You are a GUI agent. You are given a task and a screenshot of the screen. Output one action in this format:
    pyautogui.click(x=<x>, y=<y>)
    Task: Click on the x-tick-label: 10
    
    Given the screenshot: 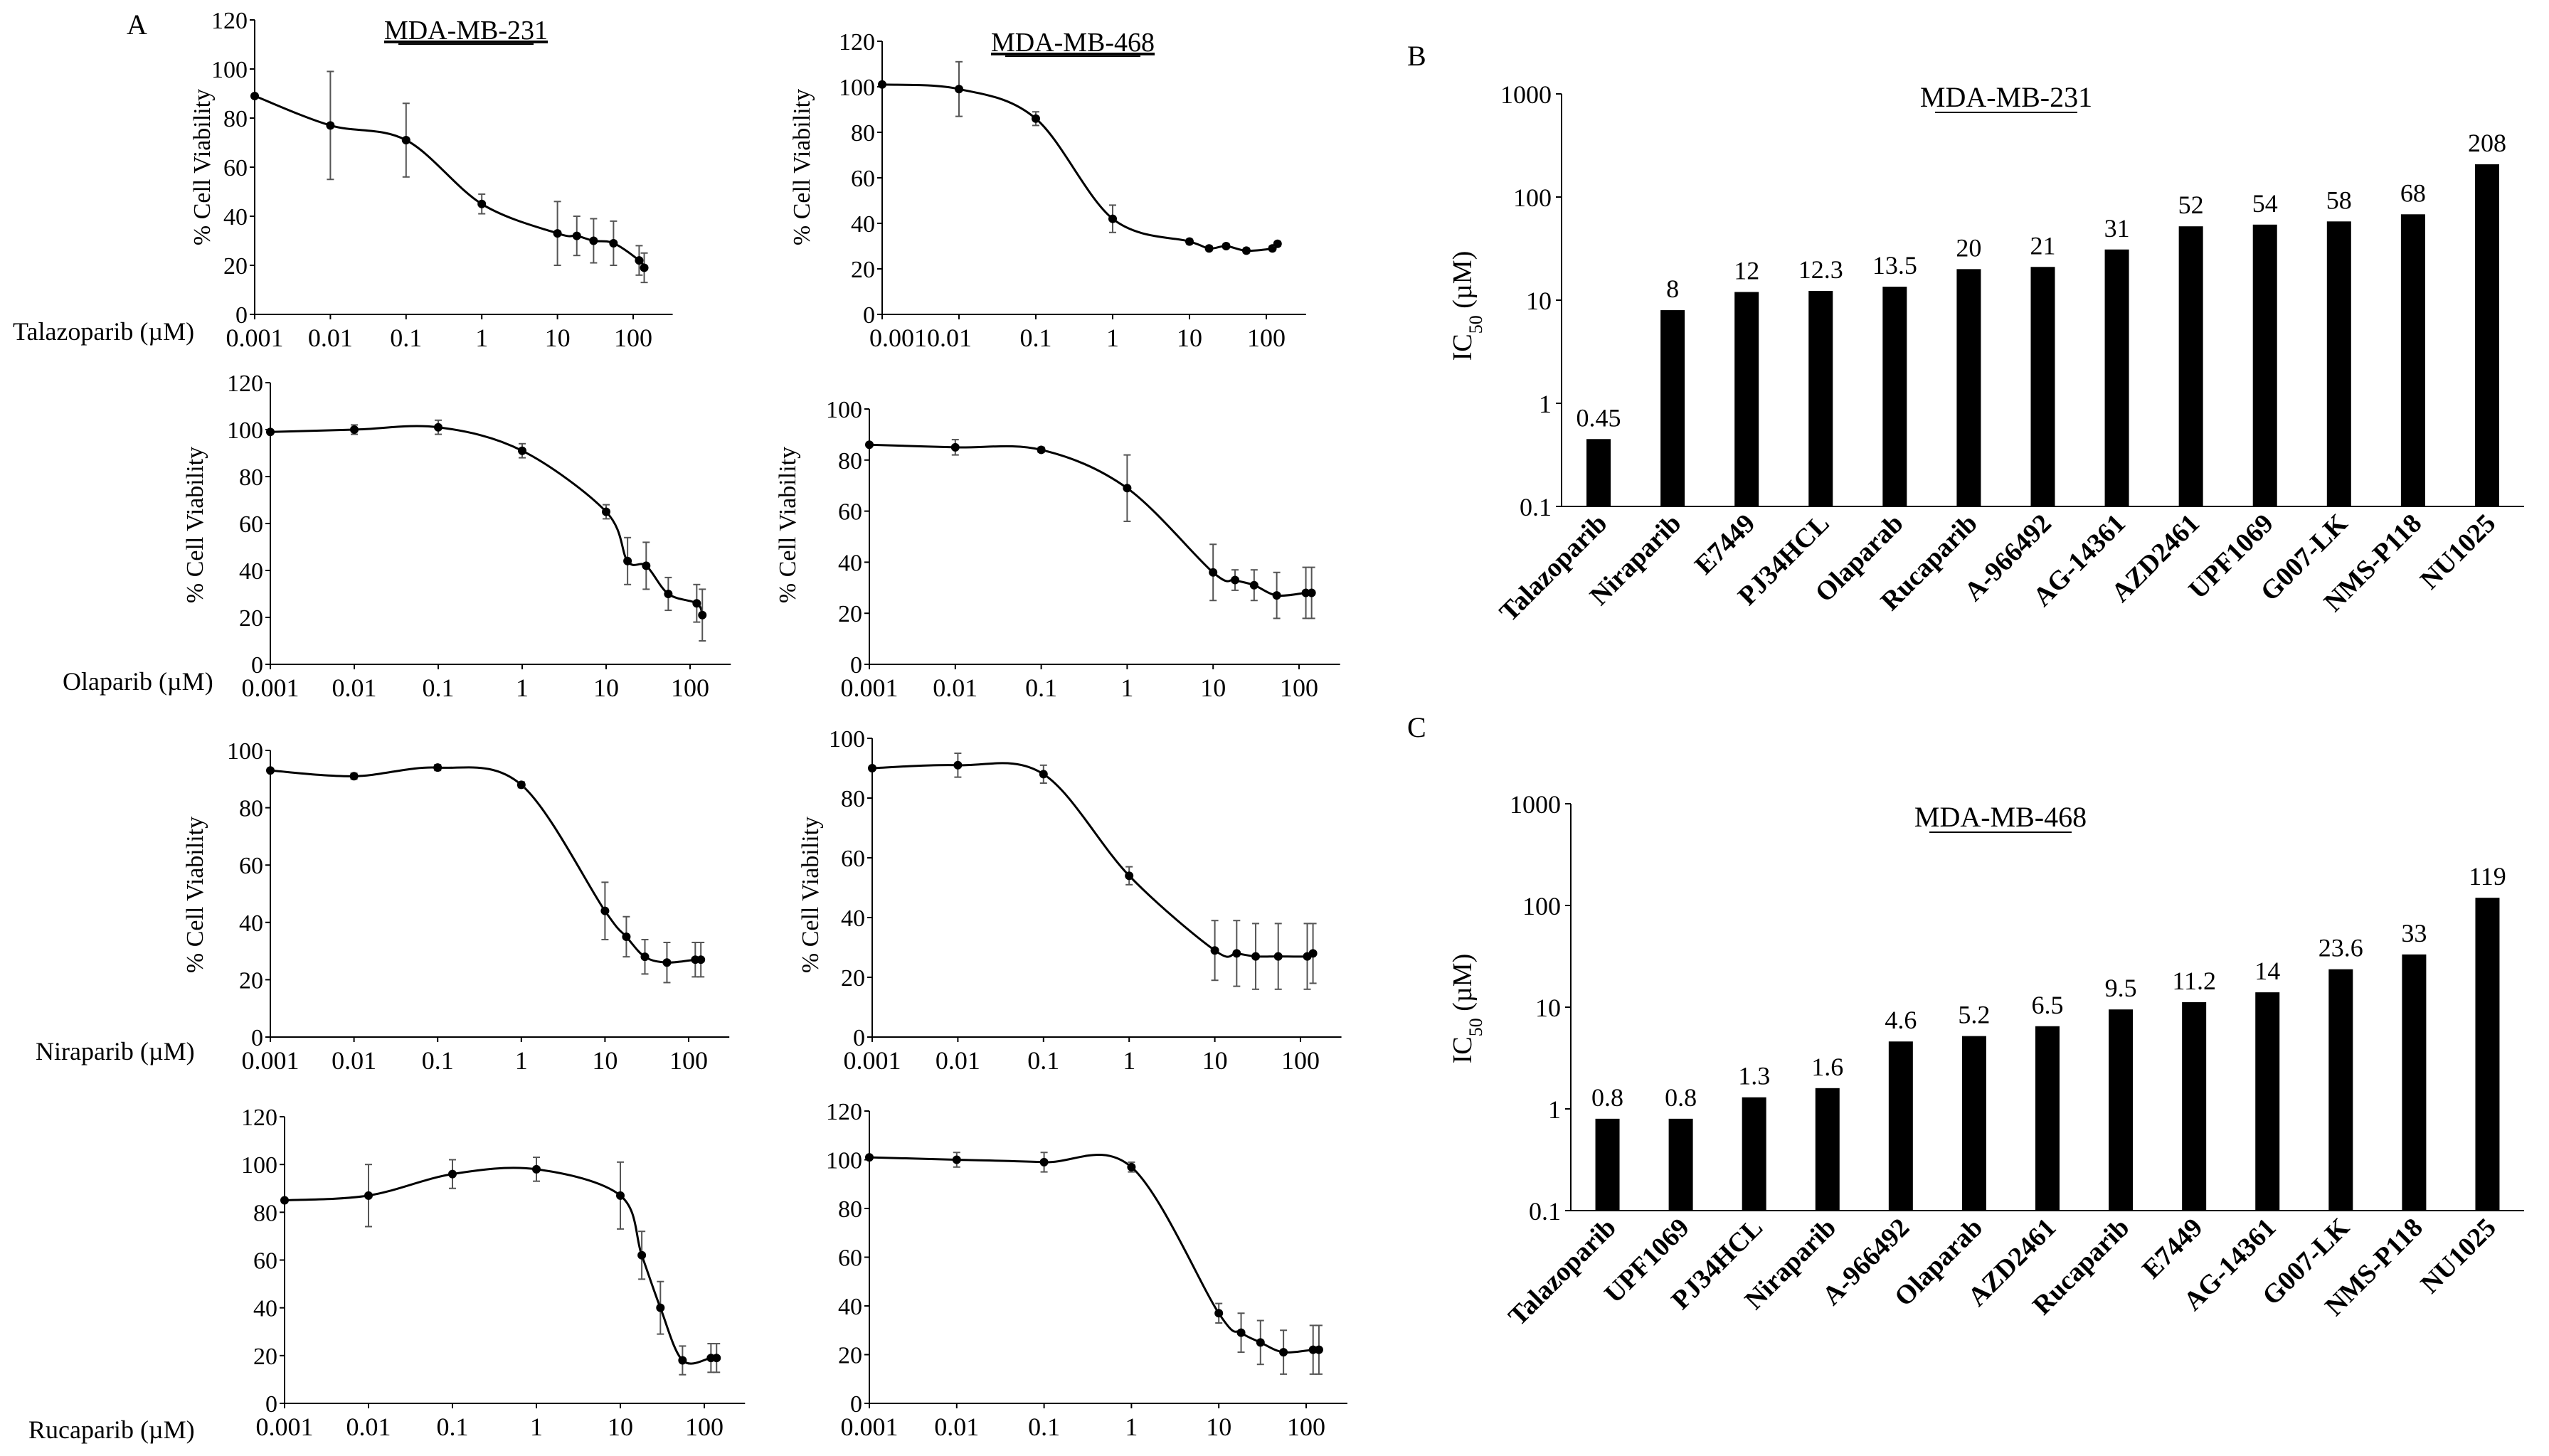 What is the action you would take?
    pyautogui.click(x=1215, y=1060)
    